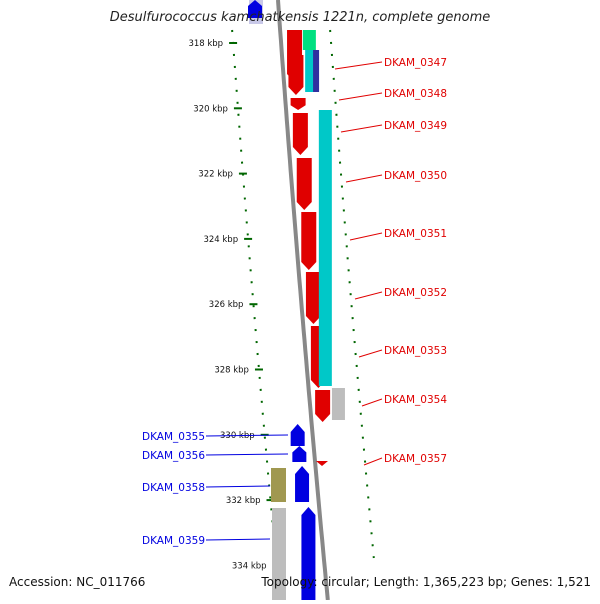  Describe the element at coordinates (415, 351) in the screenshot. I see `gene-label: DKAM_0353` at that location.